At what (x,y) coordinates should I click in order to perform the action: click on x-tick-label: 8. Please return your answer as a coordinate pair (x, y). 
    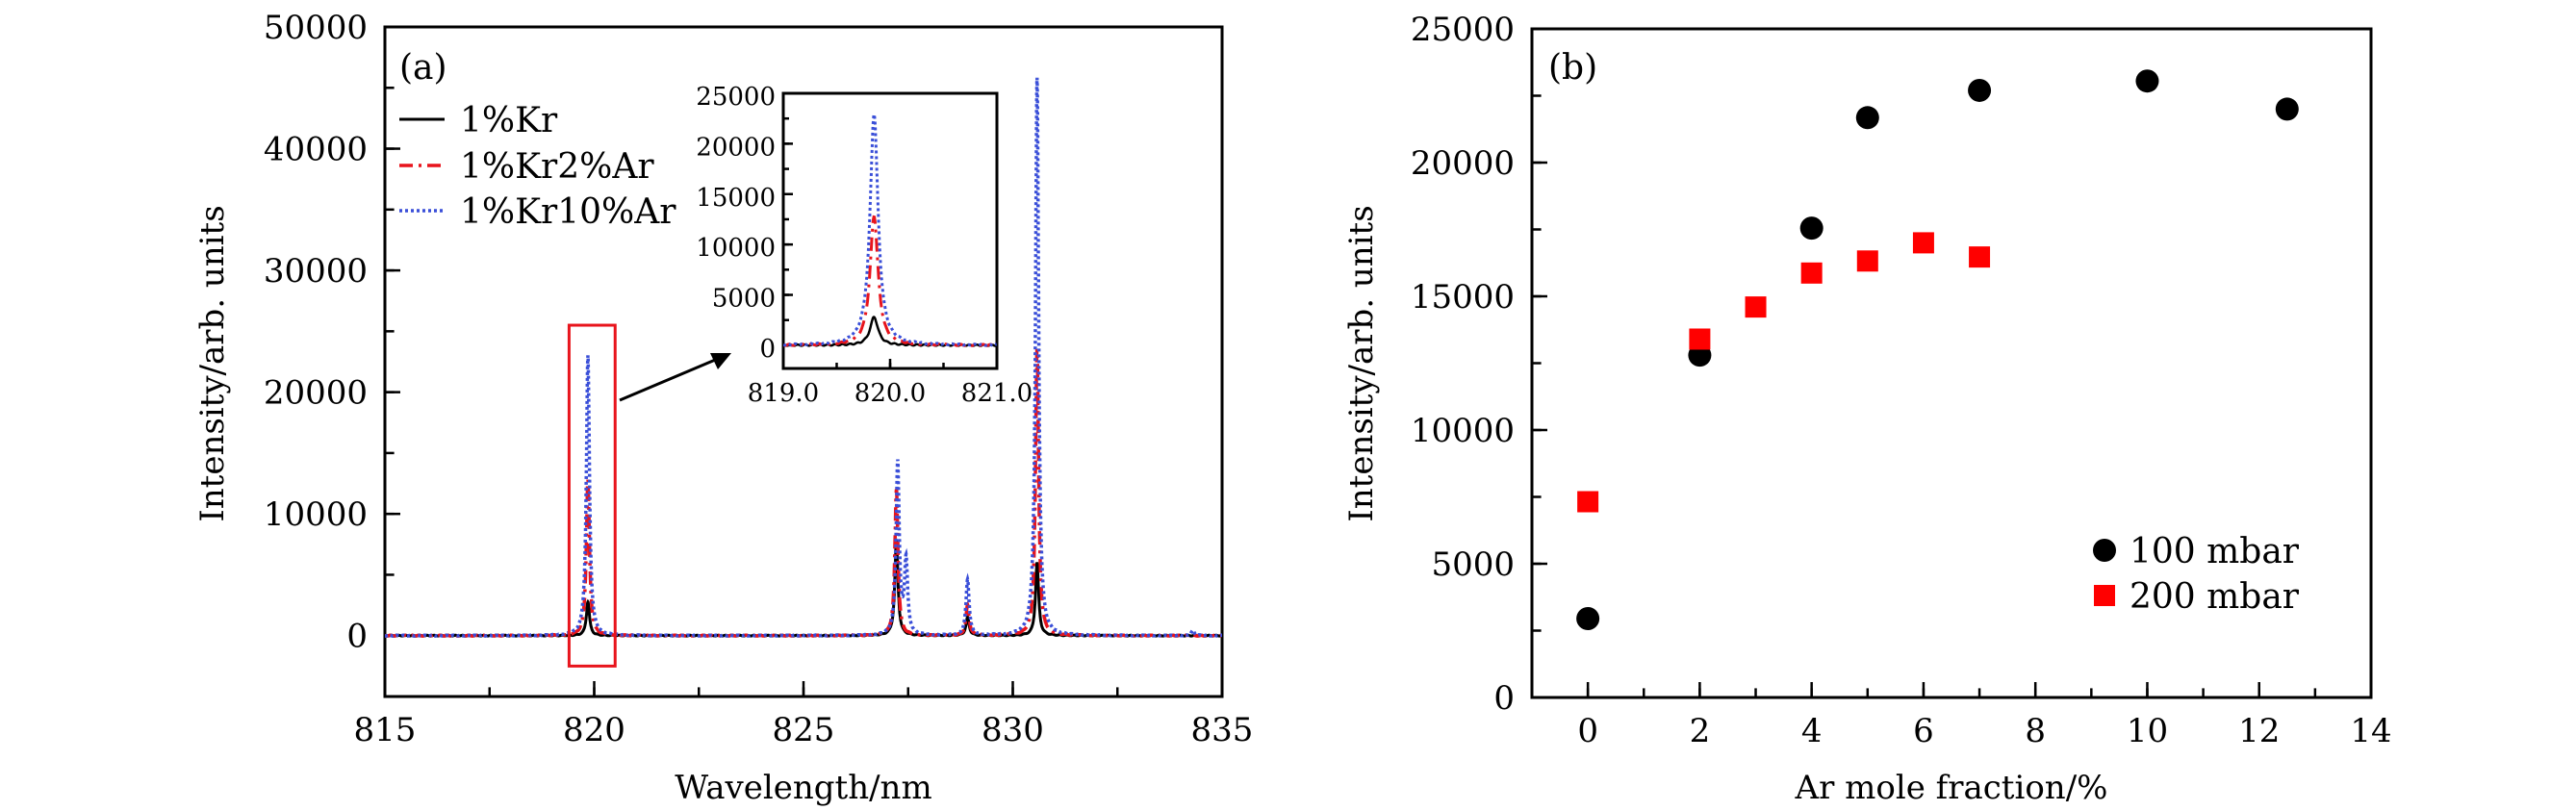
    Looking at the image, I should click on (2035, 731).